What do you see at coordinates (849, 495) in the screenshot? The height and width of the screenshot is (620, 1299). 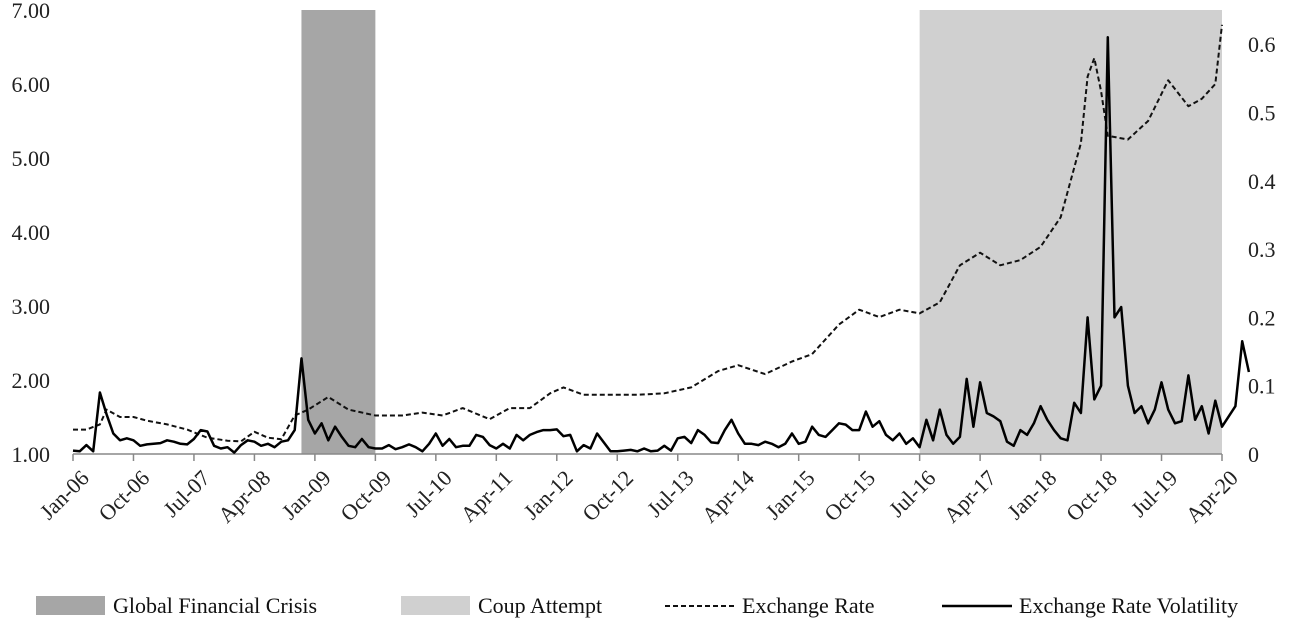 I see `x-tick-label: Oct-15` at bounding box center [849, 495].